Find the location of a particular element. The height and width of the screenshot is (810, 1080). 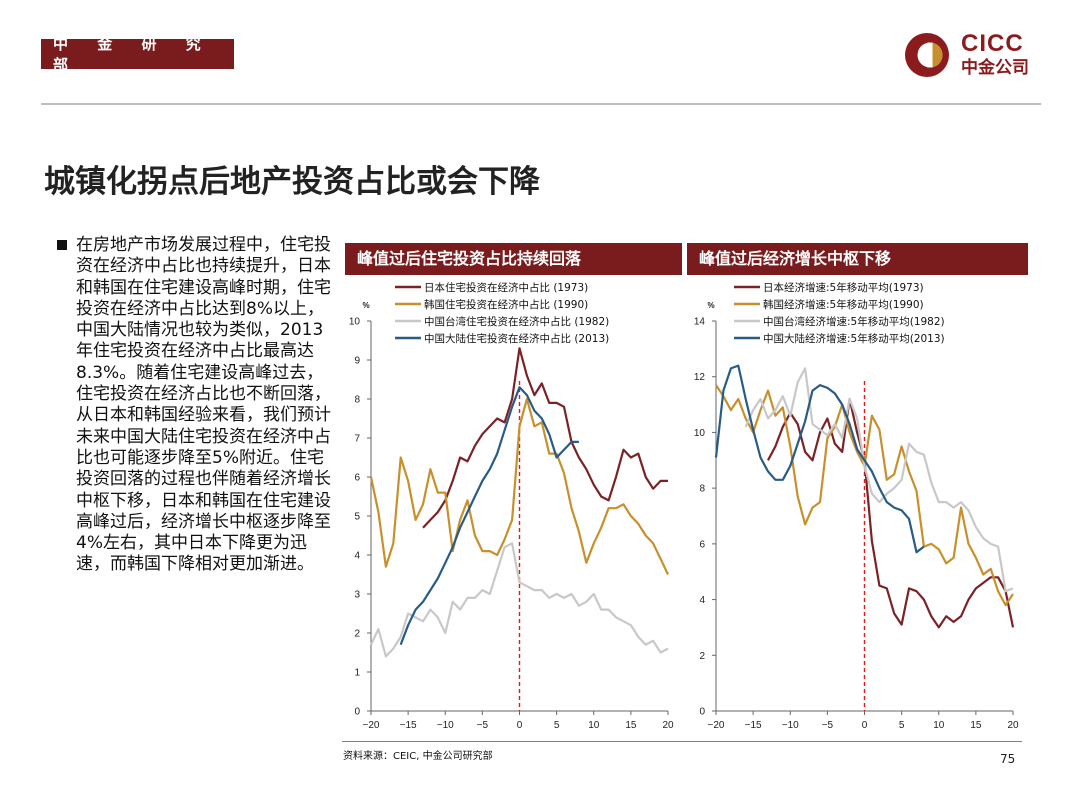

header-divider is located at coordinates (541, 104).